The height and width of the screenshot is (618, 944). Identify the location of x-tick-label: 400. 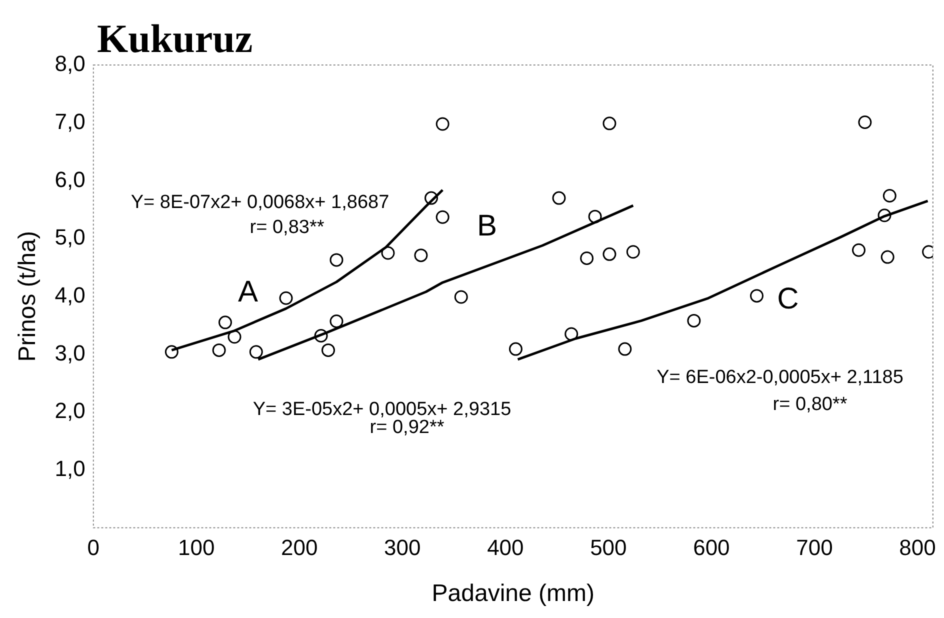
(505, 547).